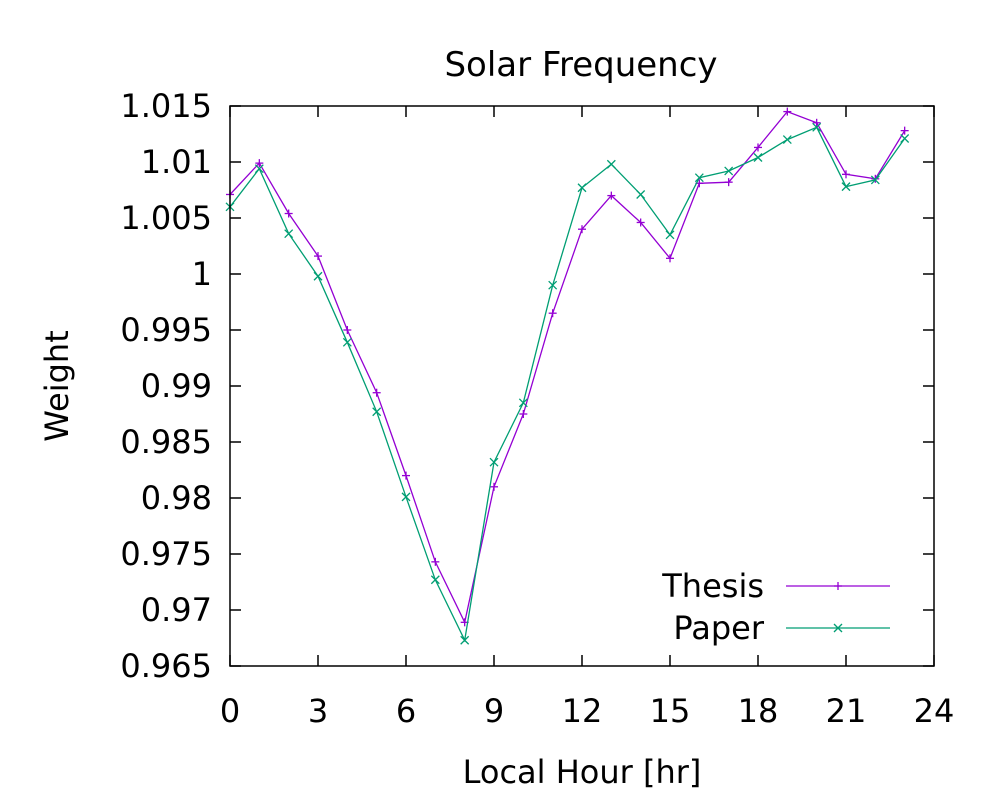  I want to click on x-tick-label: 6, so click(406, 711).